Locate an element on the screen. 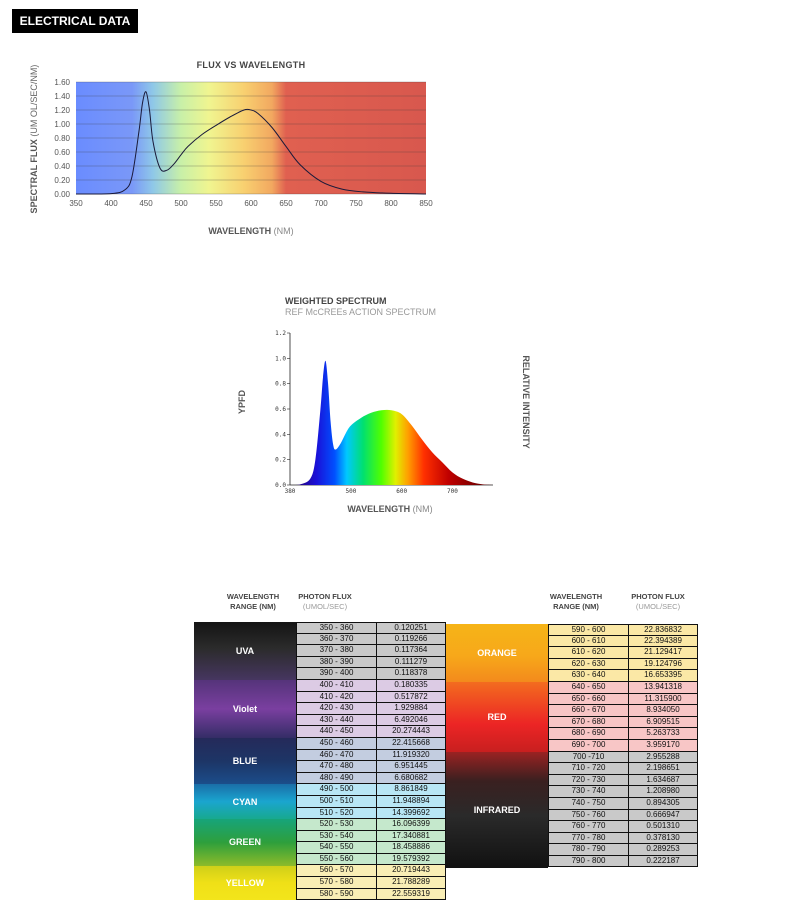  photon-flux-cell: 0.222187 is located at coordinates (663, 861).